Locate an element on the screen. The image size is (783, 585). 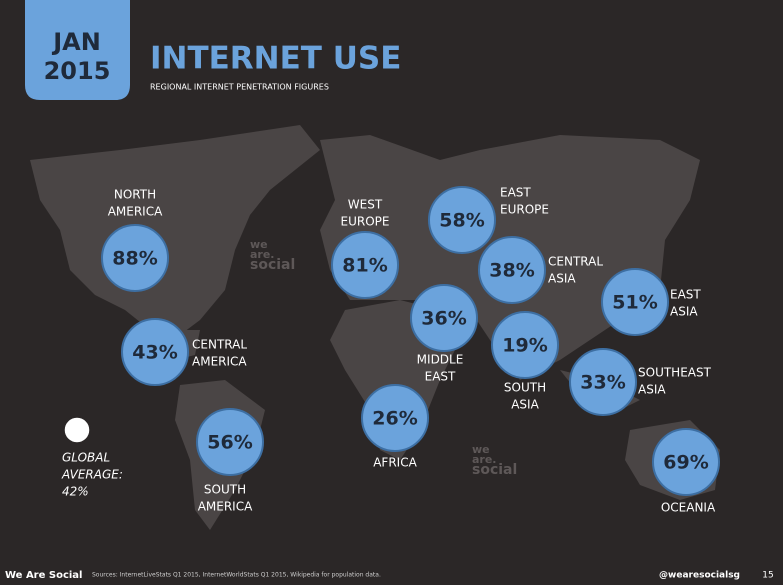
region-value: 58% is located at coordinates (461, 221).